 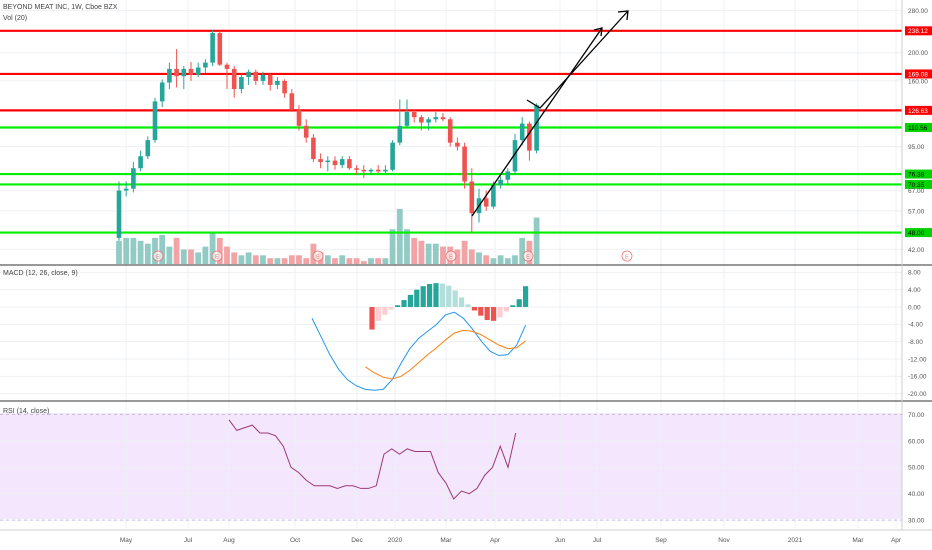 I want to click on macd-tick-label: -16.00, so click(x=917, y=377).